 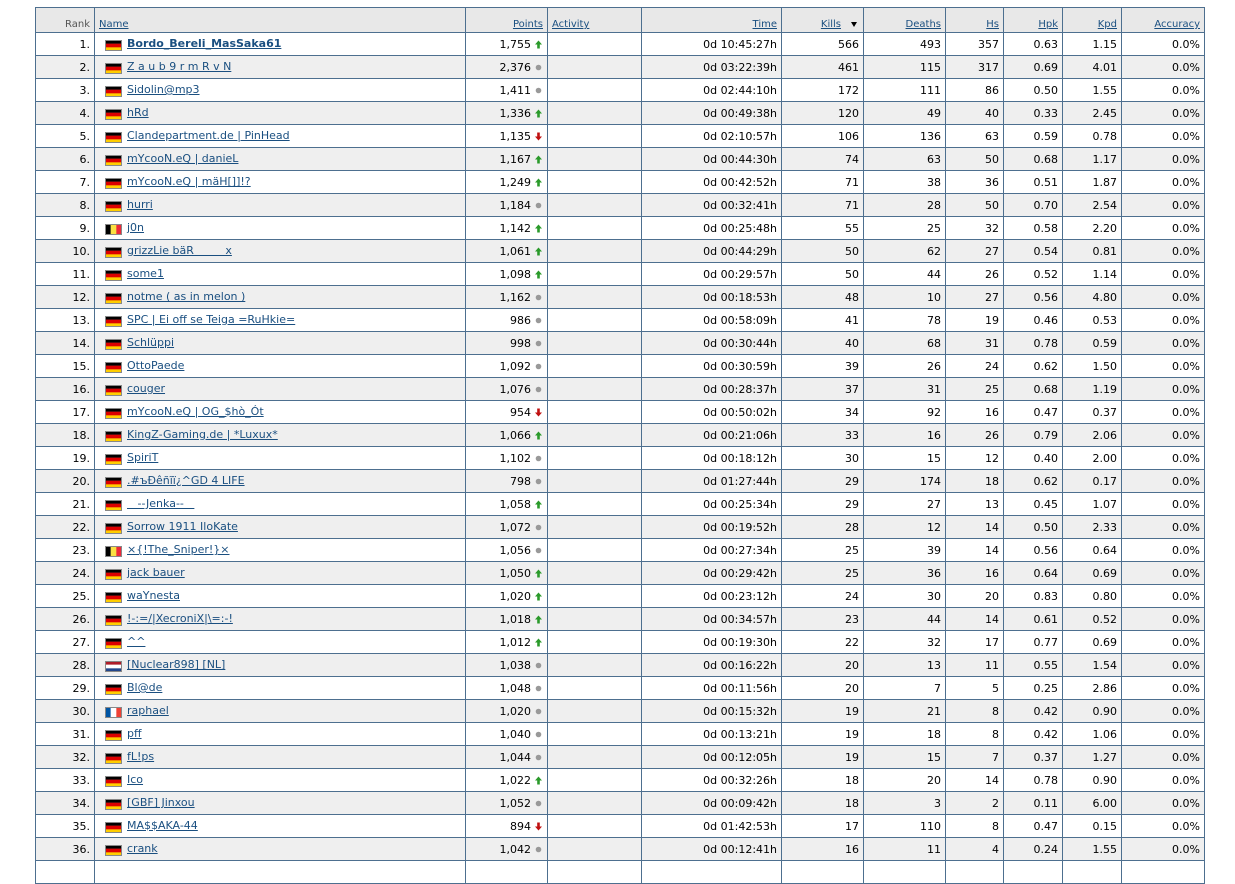 I want to click on points-cell: 1,040, so click(x=506, y=734).